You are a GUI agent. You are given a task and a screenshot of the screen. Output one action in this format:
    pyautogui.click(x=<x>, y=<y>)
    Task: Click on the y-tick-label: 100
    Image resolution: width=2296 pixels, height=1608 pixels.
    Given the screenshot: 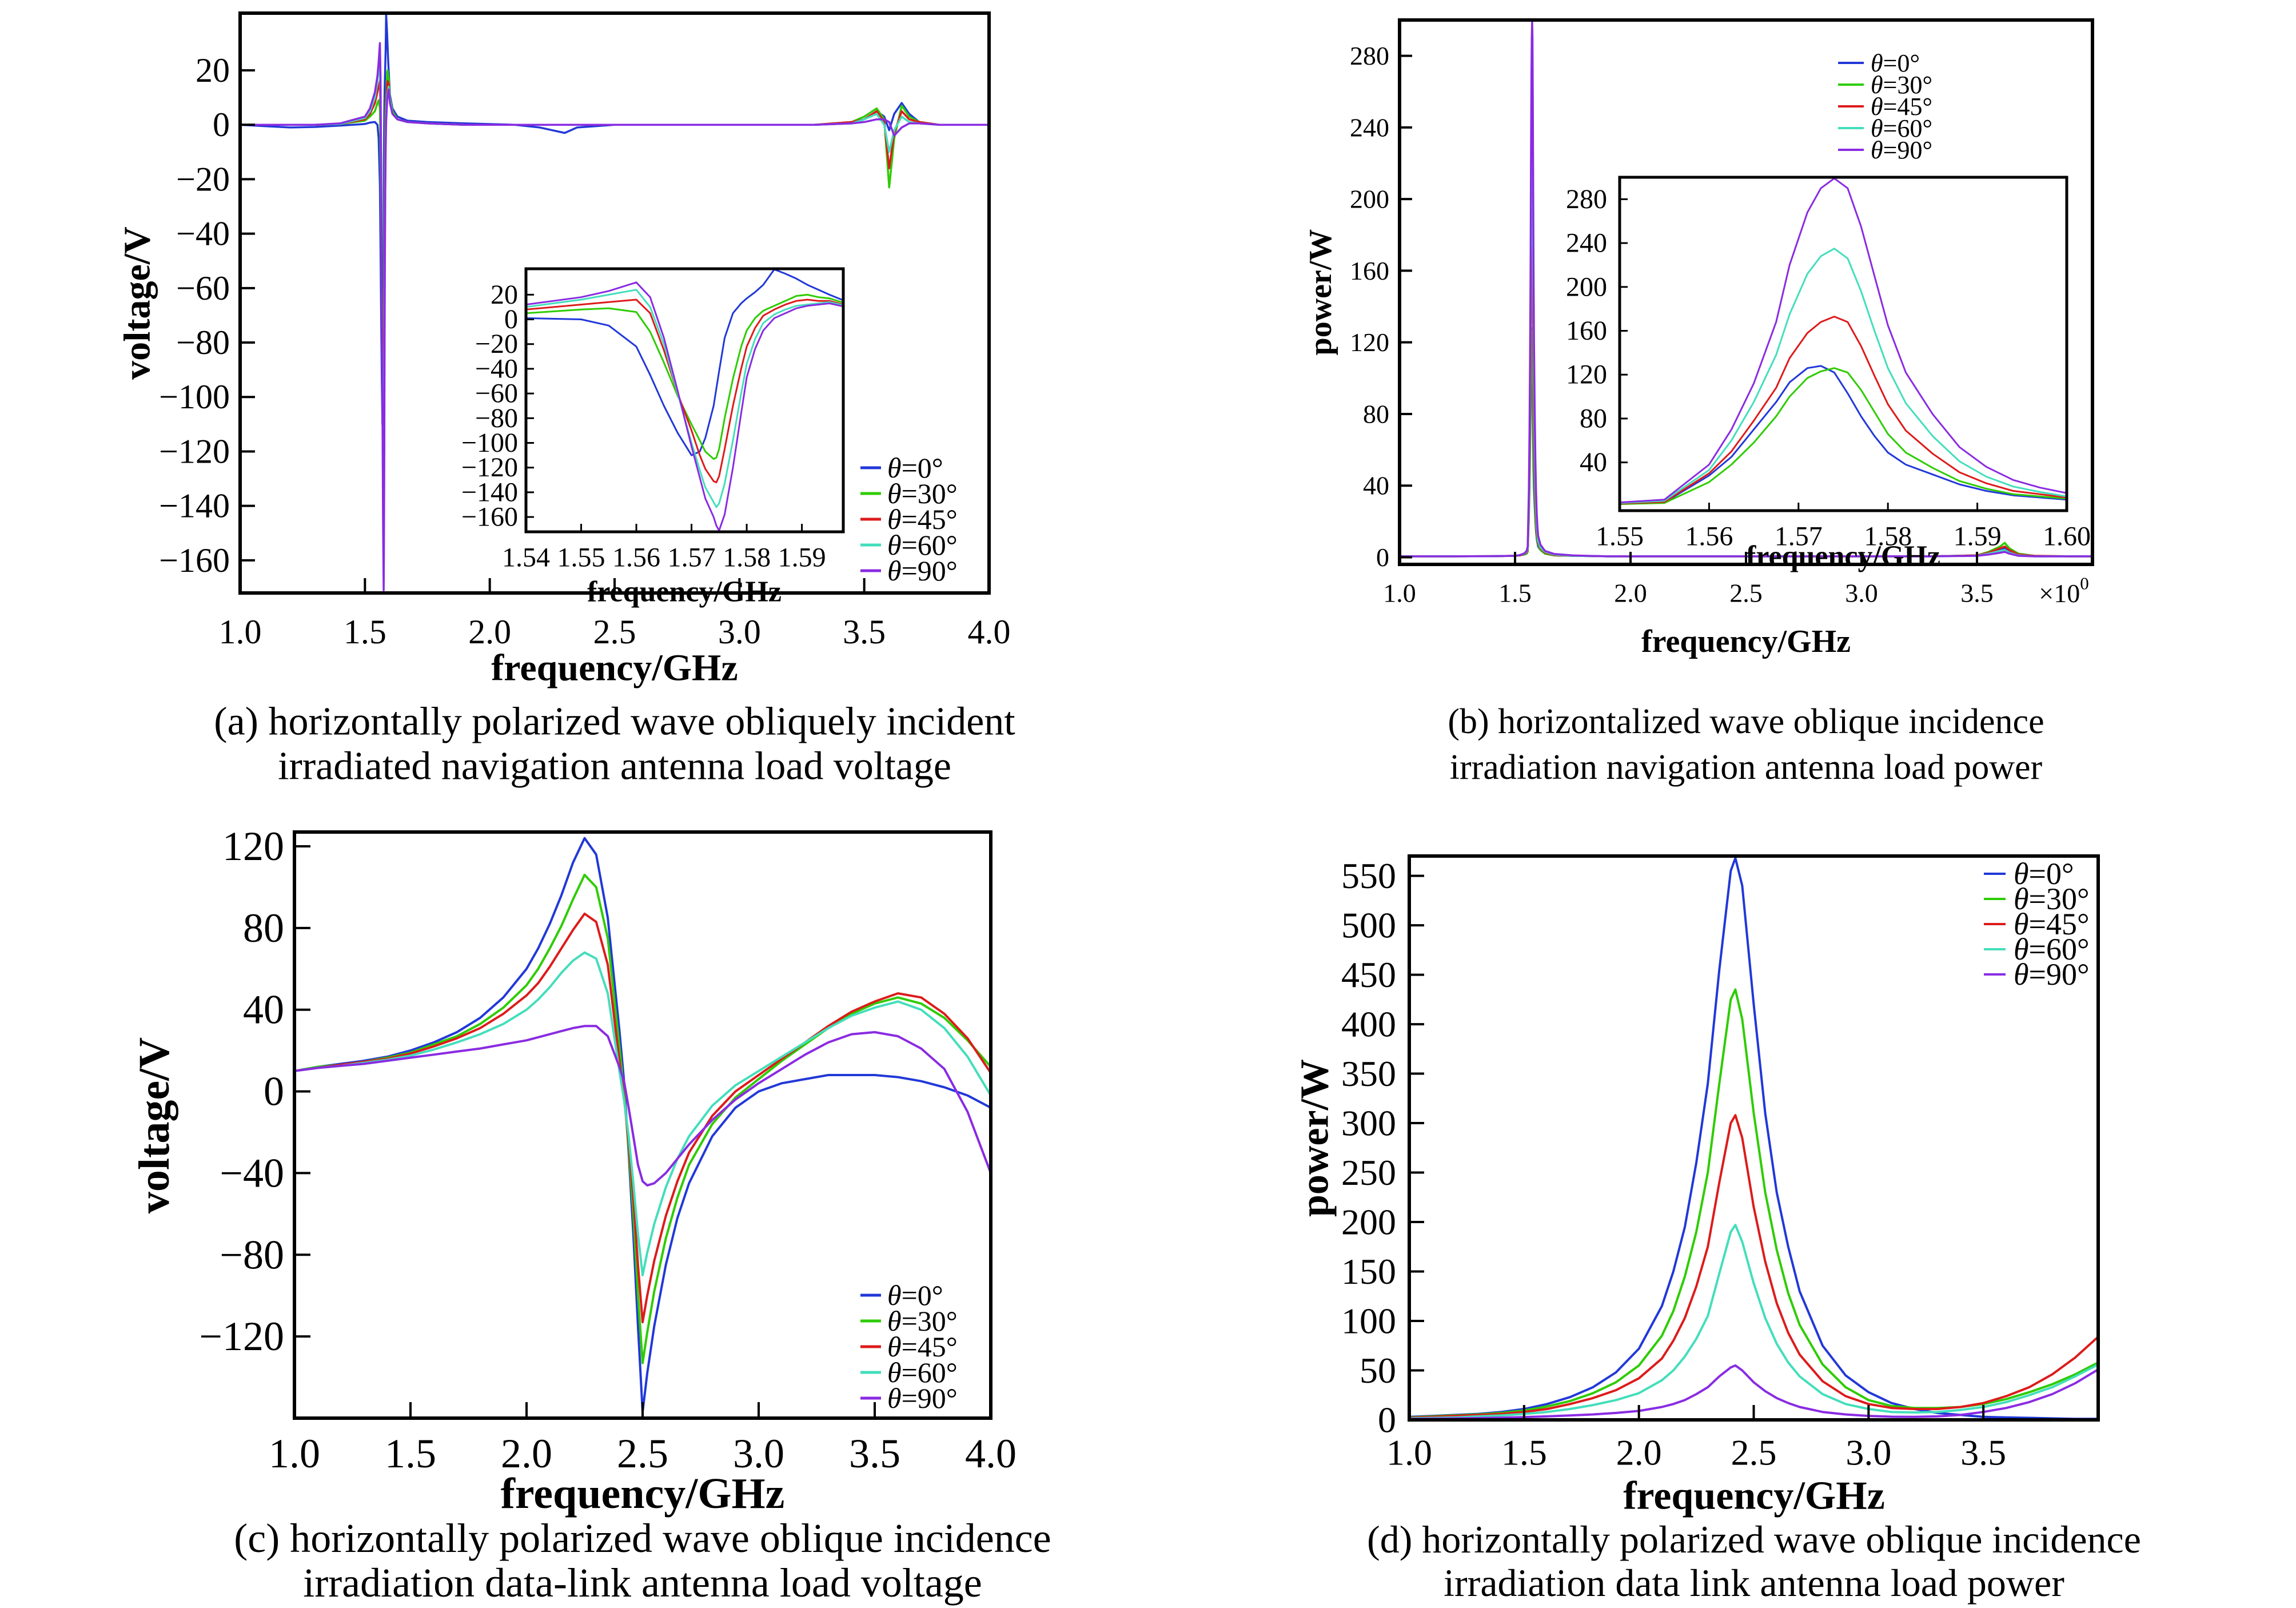 What is the action you would take?
    pyautogui.click(x=1369, y=1322)
    